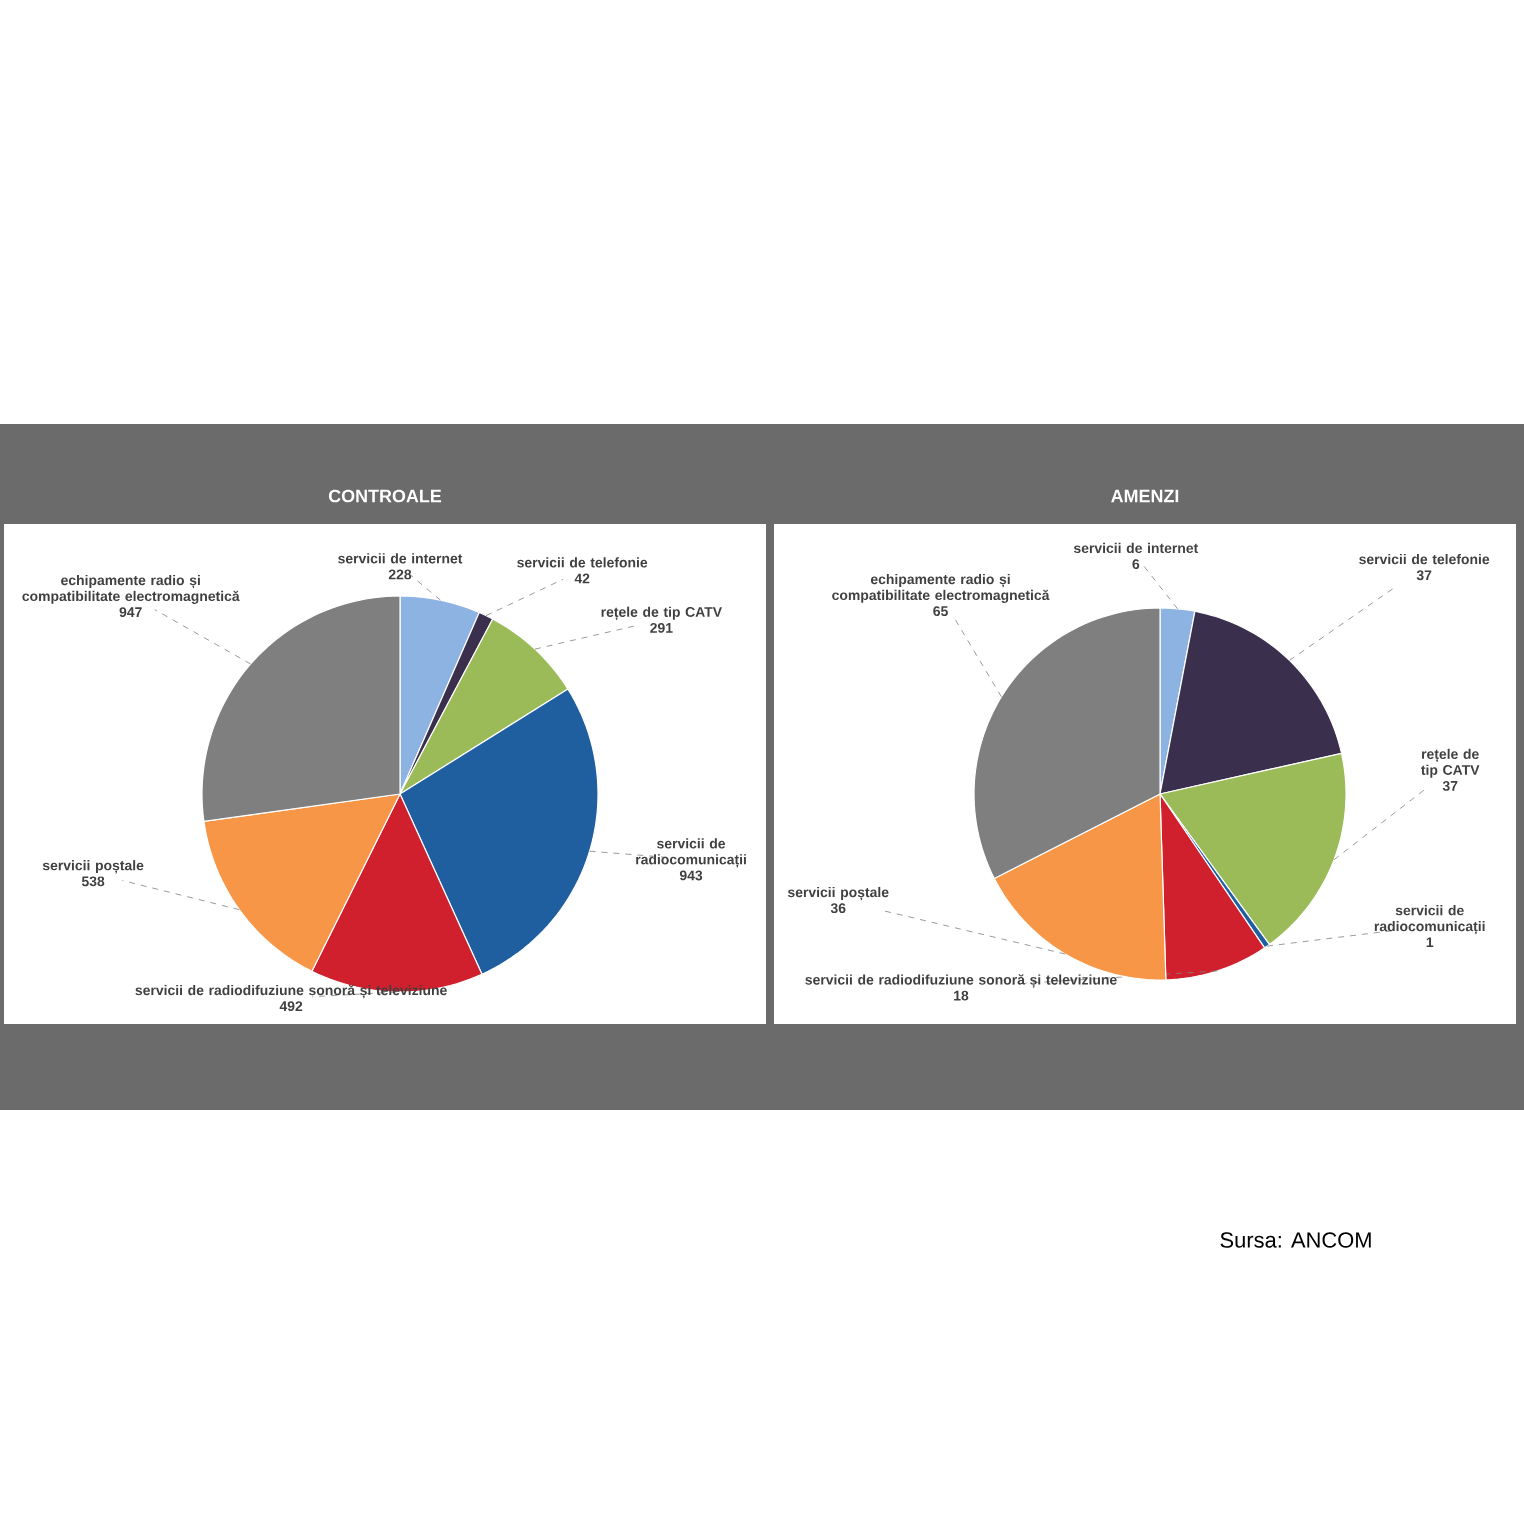 The height and width of the screenshot is (1524, 1524). I want to click on text: Sursa: ANCOM, so click(1295, 1240).